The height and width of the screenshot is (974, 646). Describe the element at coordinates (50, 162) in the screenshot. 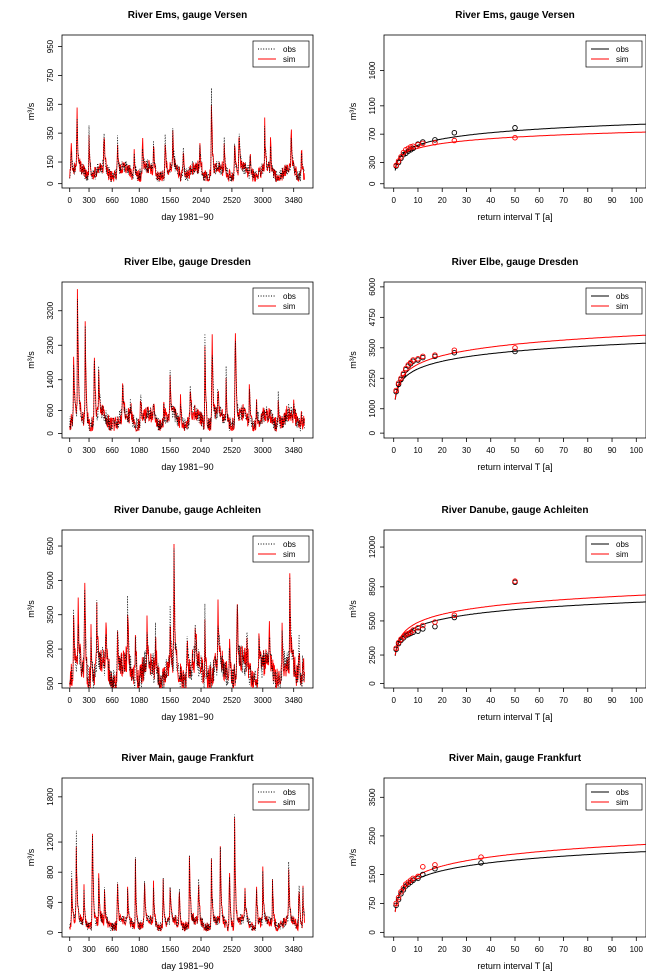

I see `y-tick-label: 150` at that location.